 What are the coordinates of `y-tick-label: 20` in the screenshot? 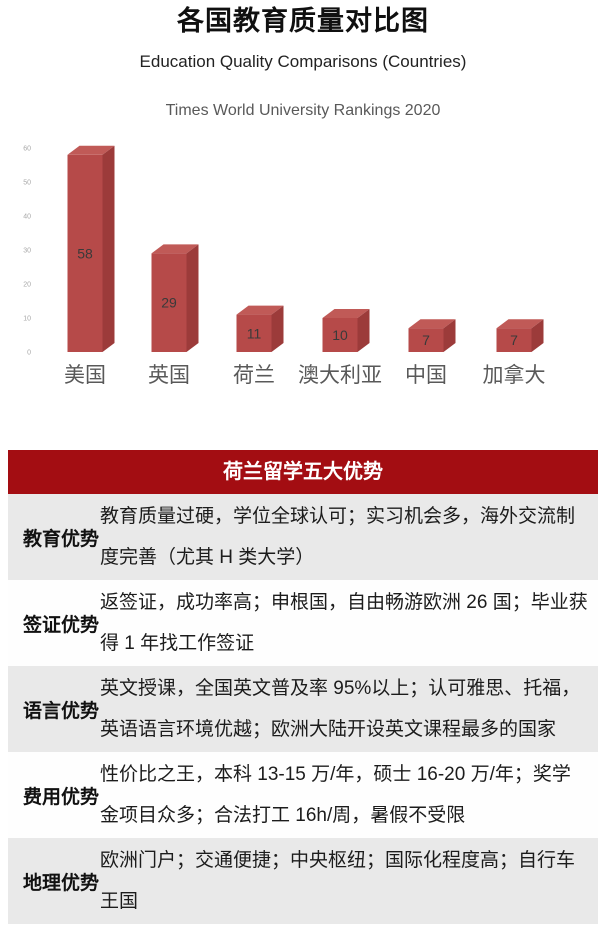 It's located at (27, 285).